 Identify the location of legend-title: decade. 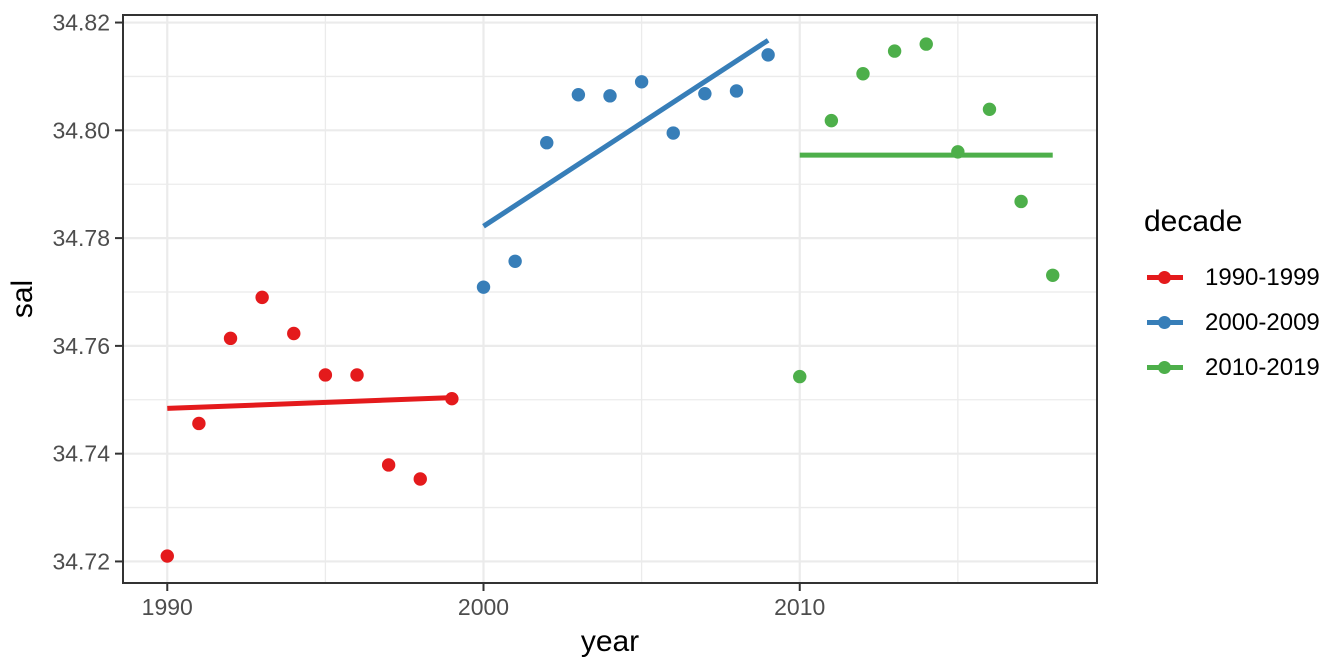
(1193, 221).